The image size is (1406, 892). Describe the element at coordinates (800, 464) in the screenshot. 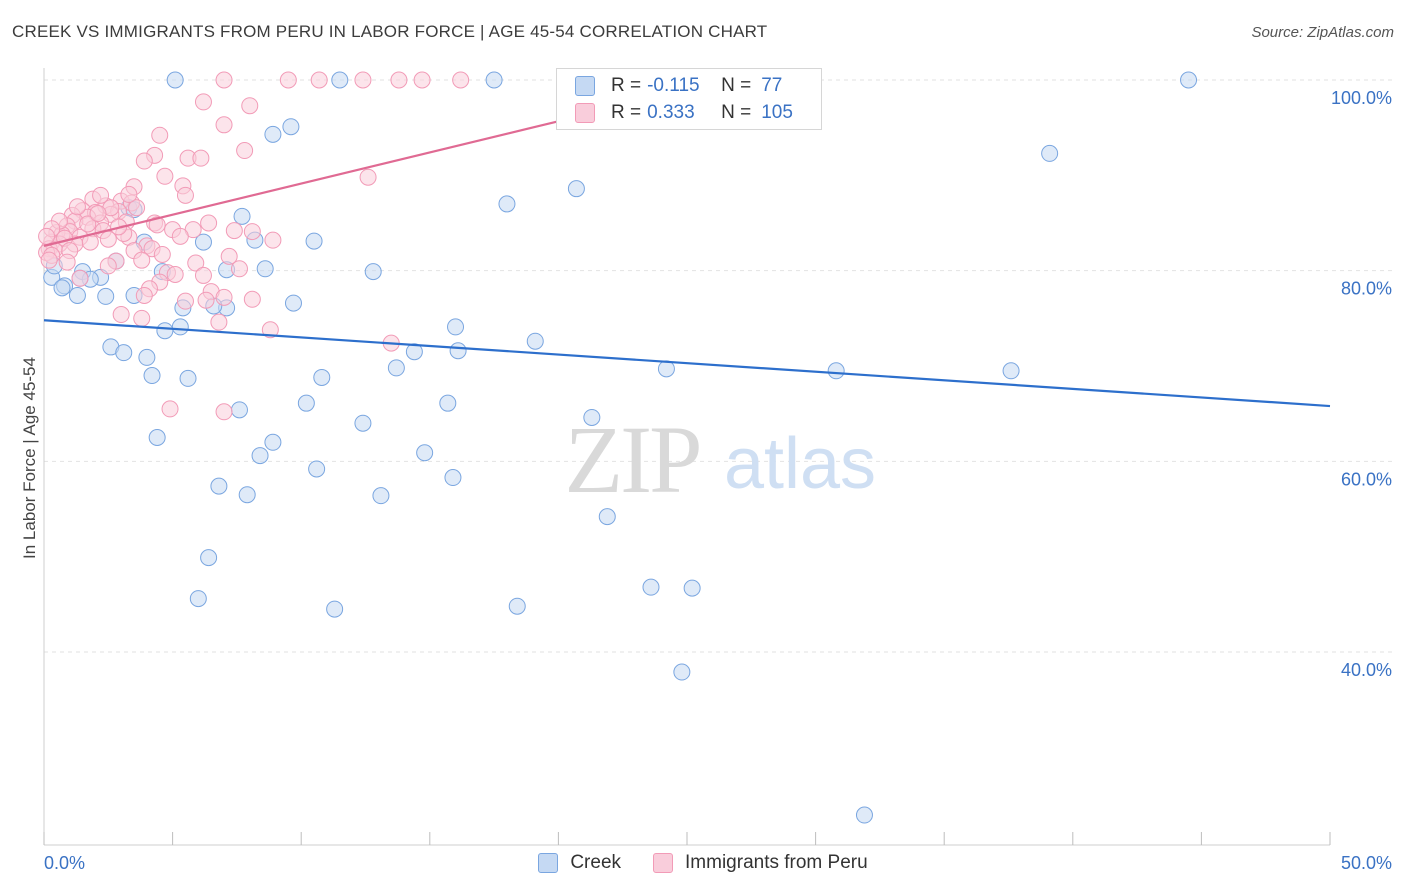

I see `watermark-atlas: atlas` at that location.